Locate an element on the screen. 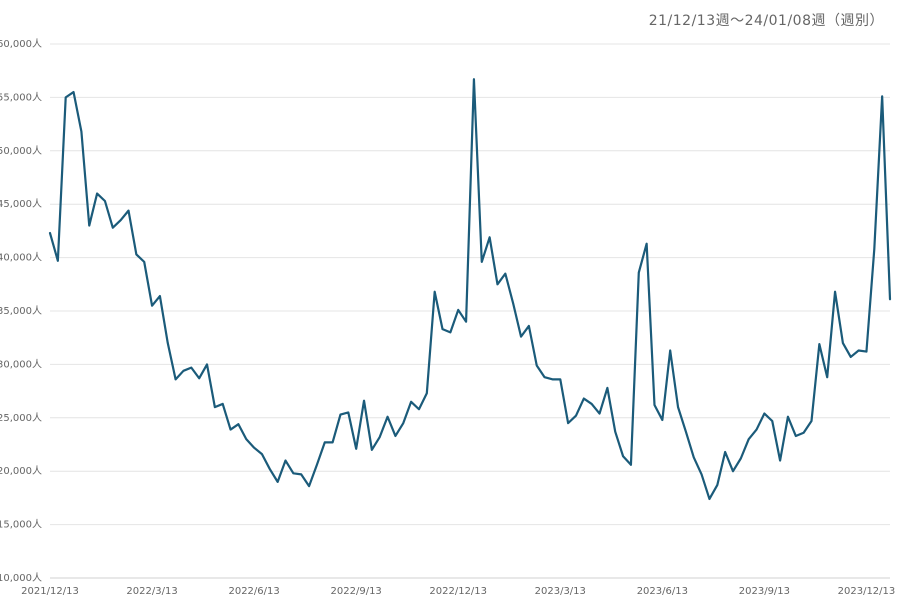 This screenshot has height=600, width=900. y-tick-label: 15,000人 is located at coordinates (21, 525).